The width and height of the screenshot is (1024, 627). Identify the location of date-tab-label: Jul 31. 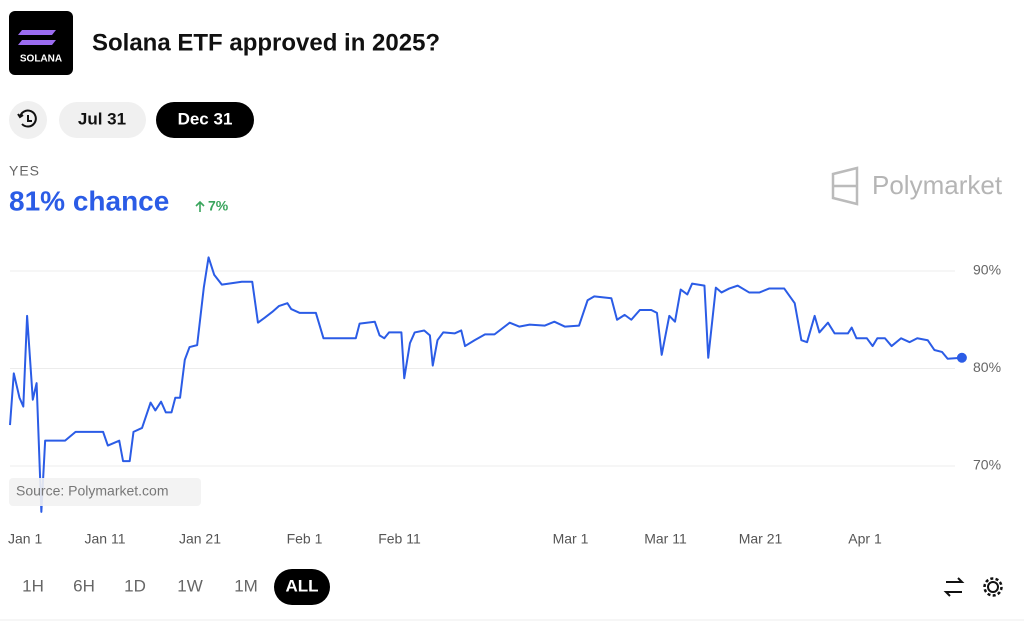
(102, 118).